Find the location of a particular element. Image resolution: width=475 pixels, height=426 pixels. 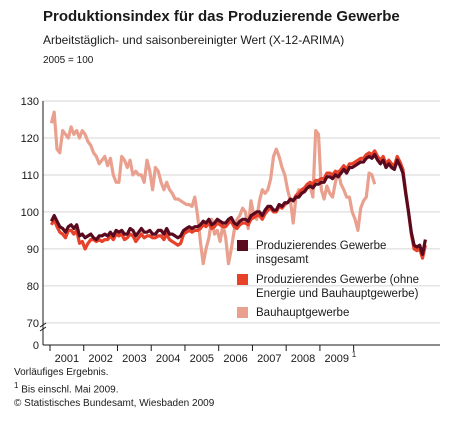

x-axis-ticks: 2001 2002 2003 2004 2005 2006 2007 2008 2009 1 is located at coordinates (203, 355).